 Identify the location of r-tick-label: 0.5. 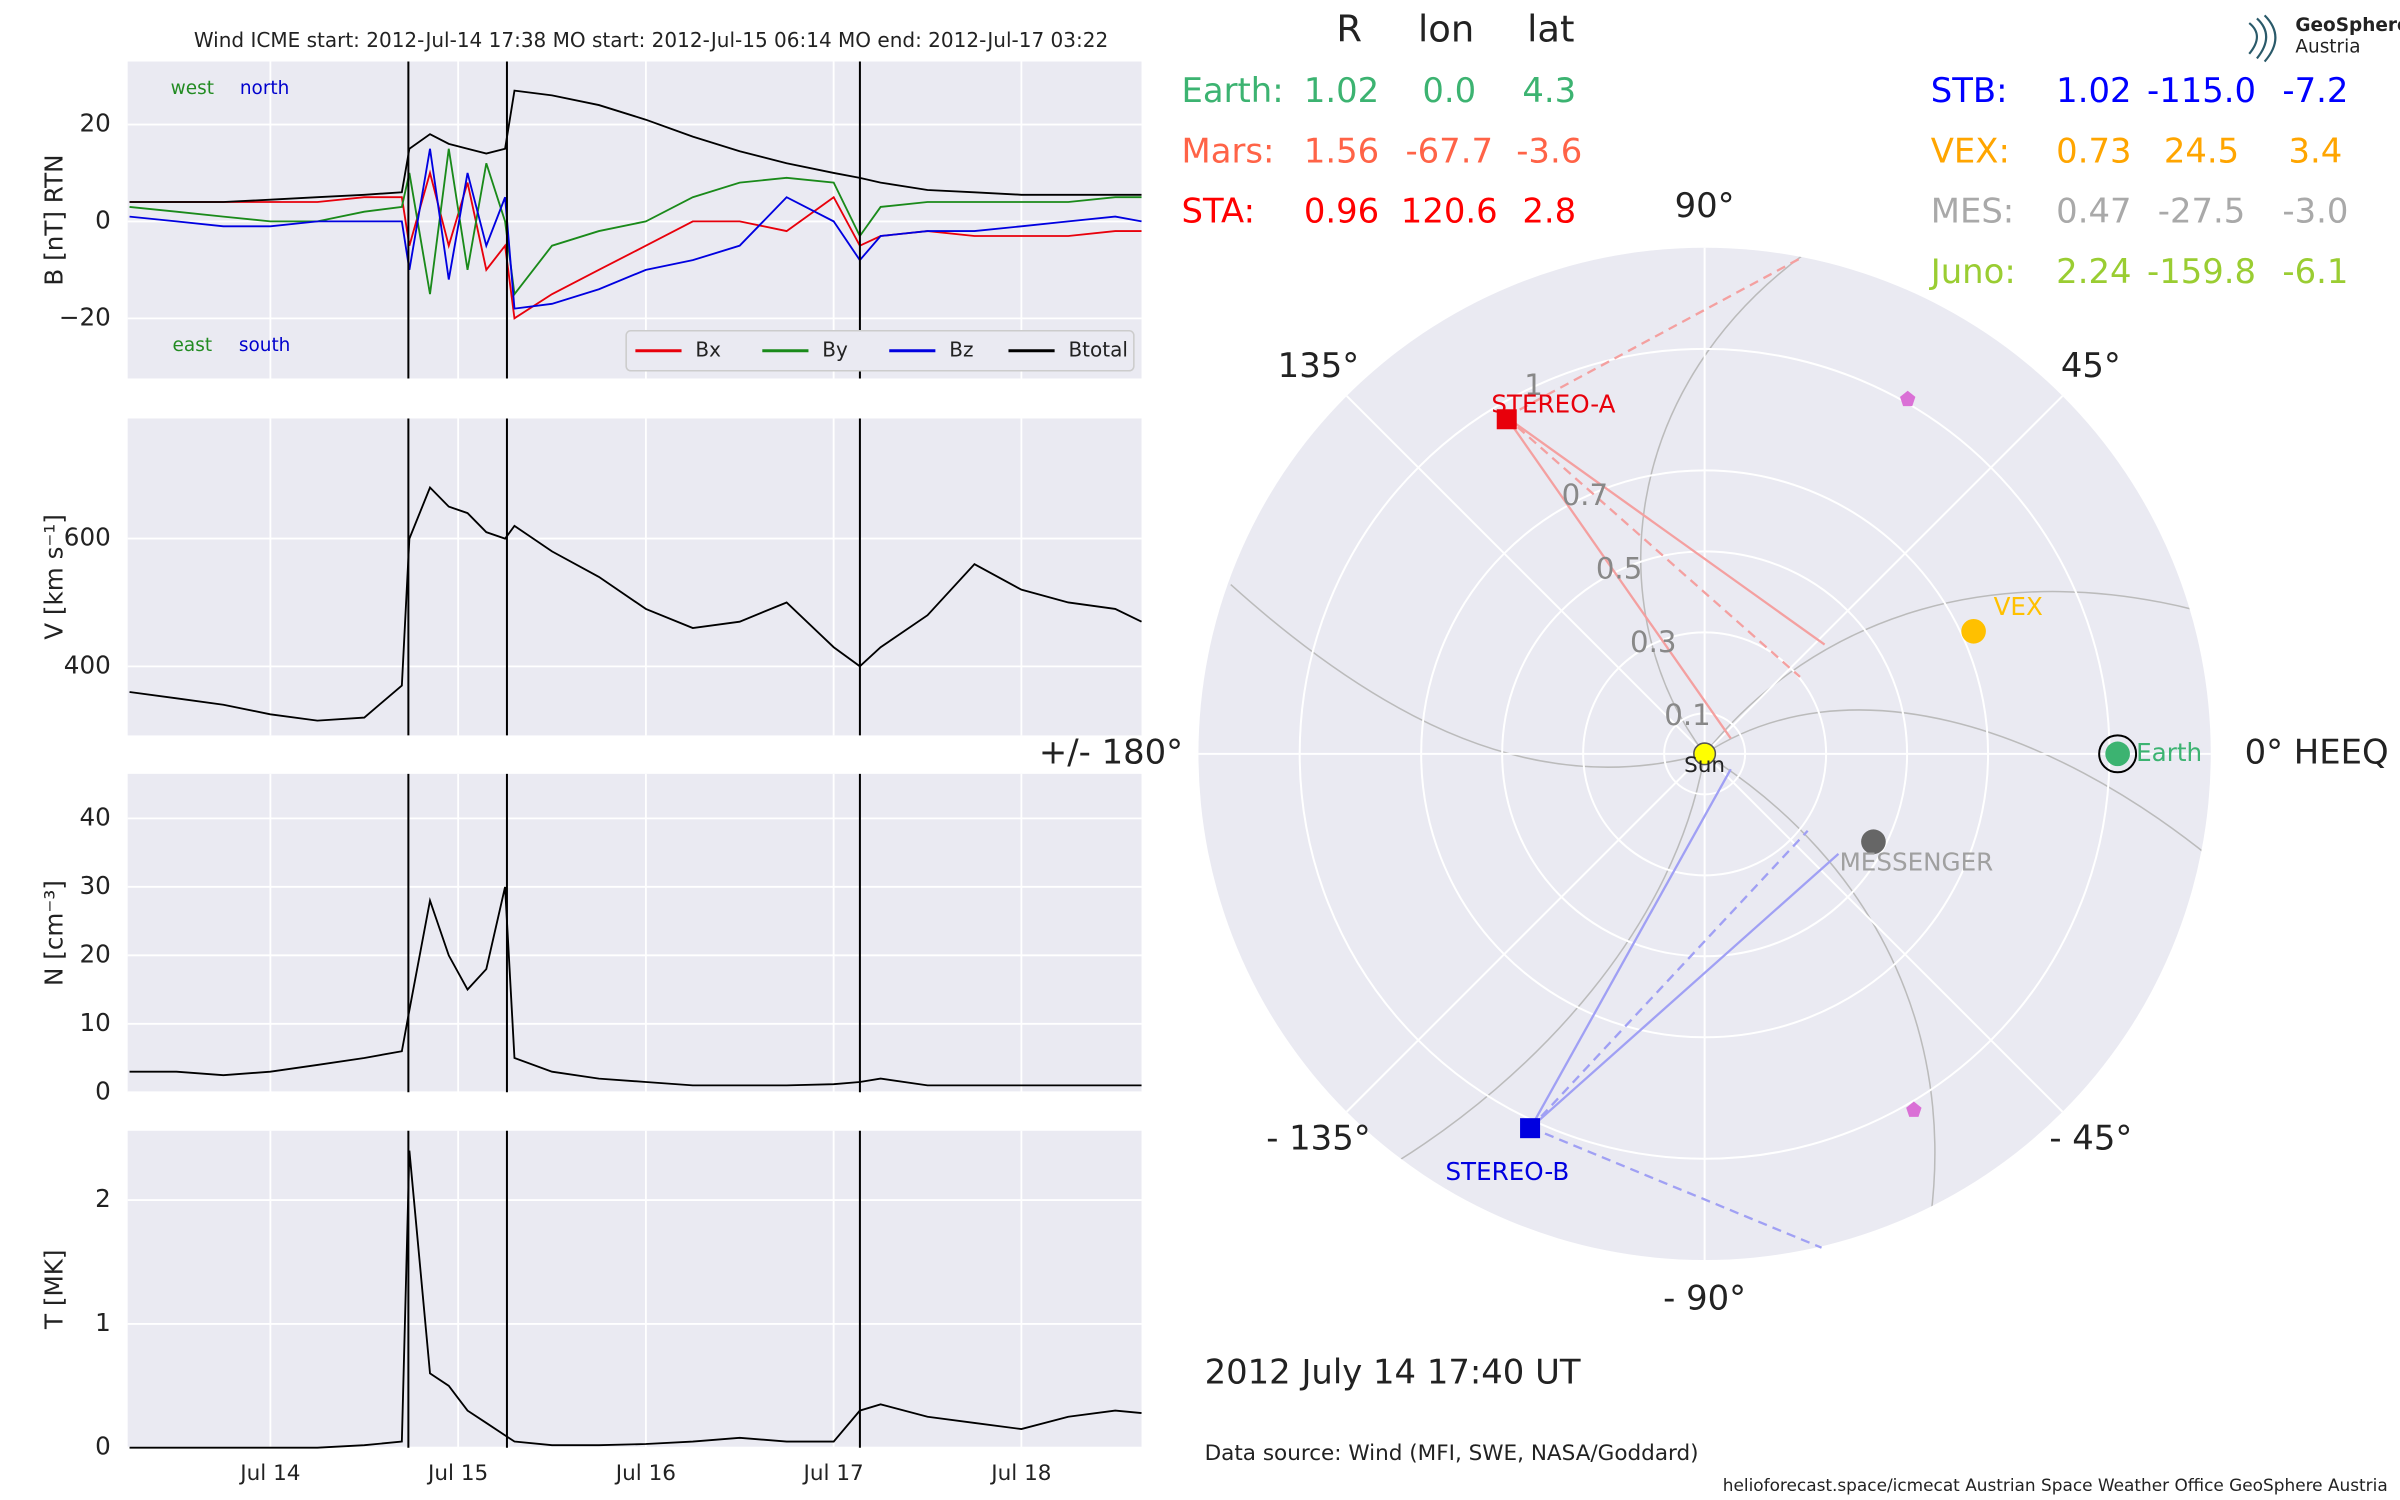
(1619, 568).